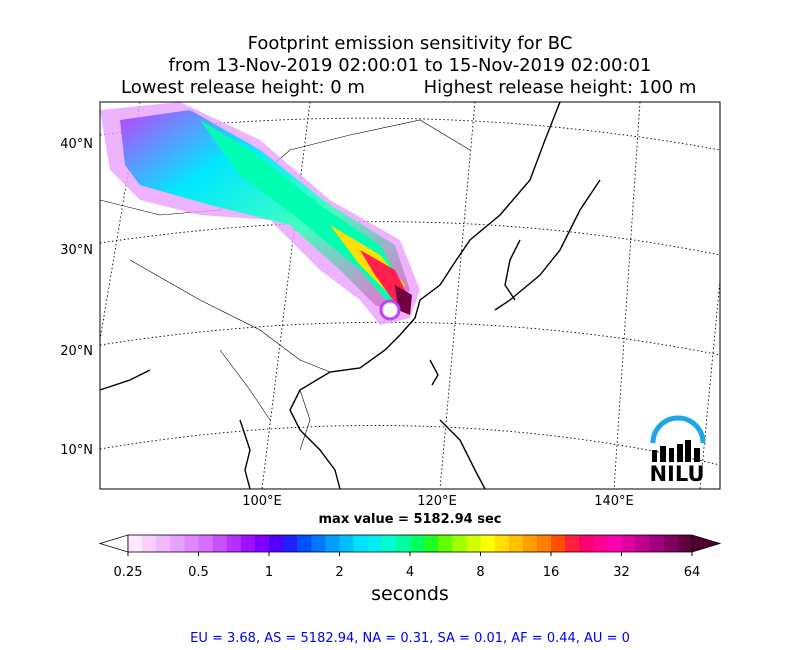  I want to click on colorbar-label: seconds, so click(410, 594).